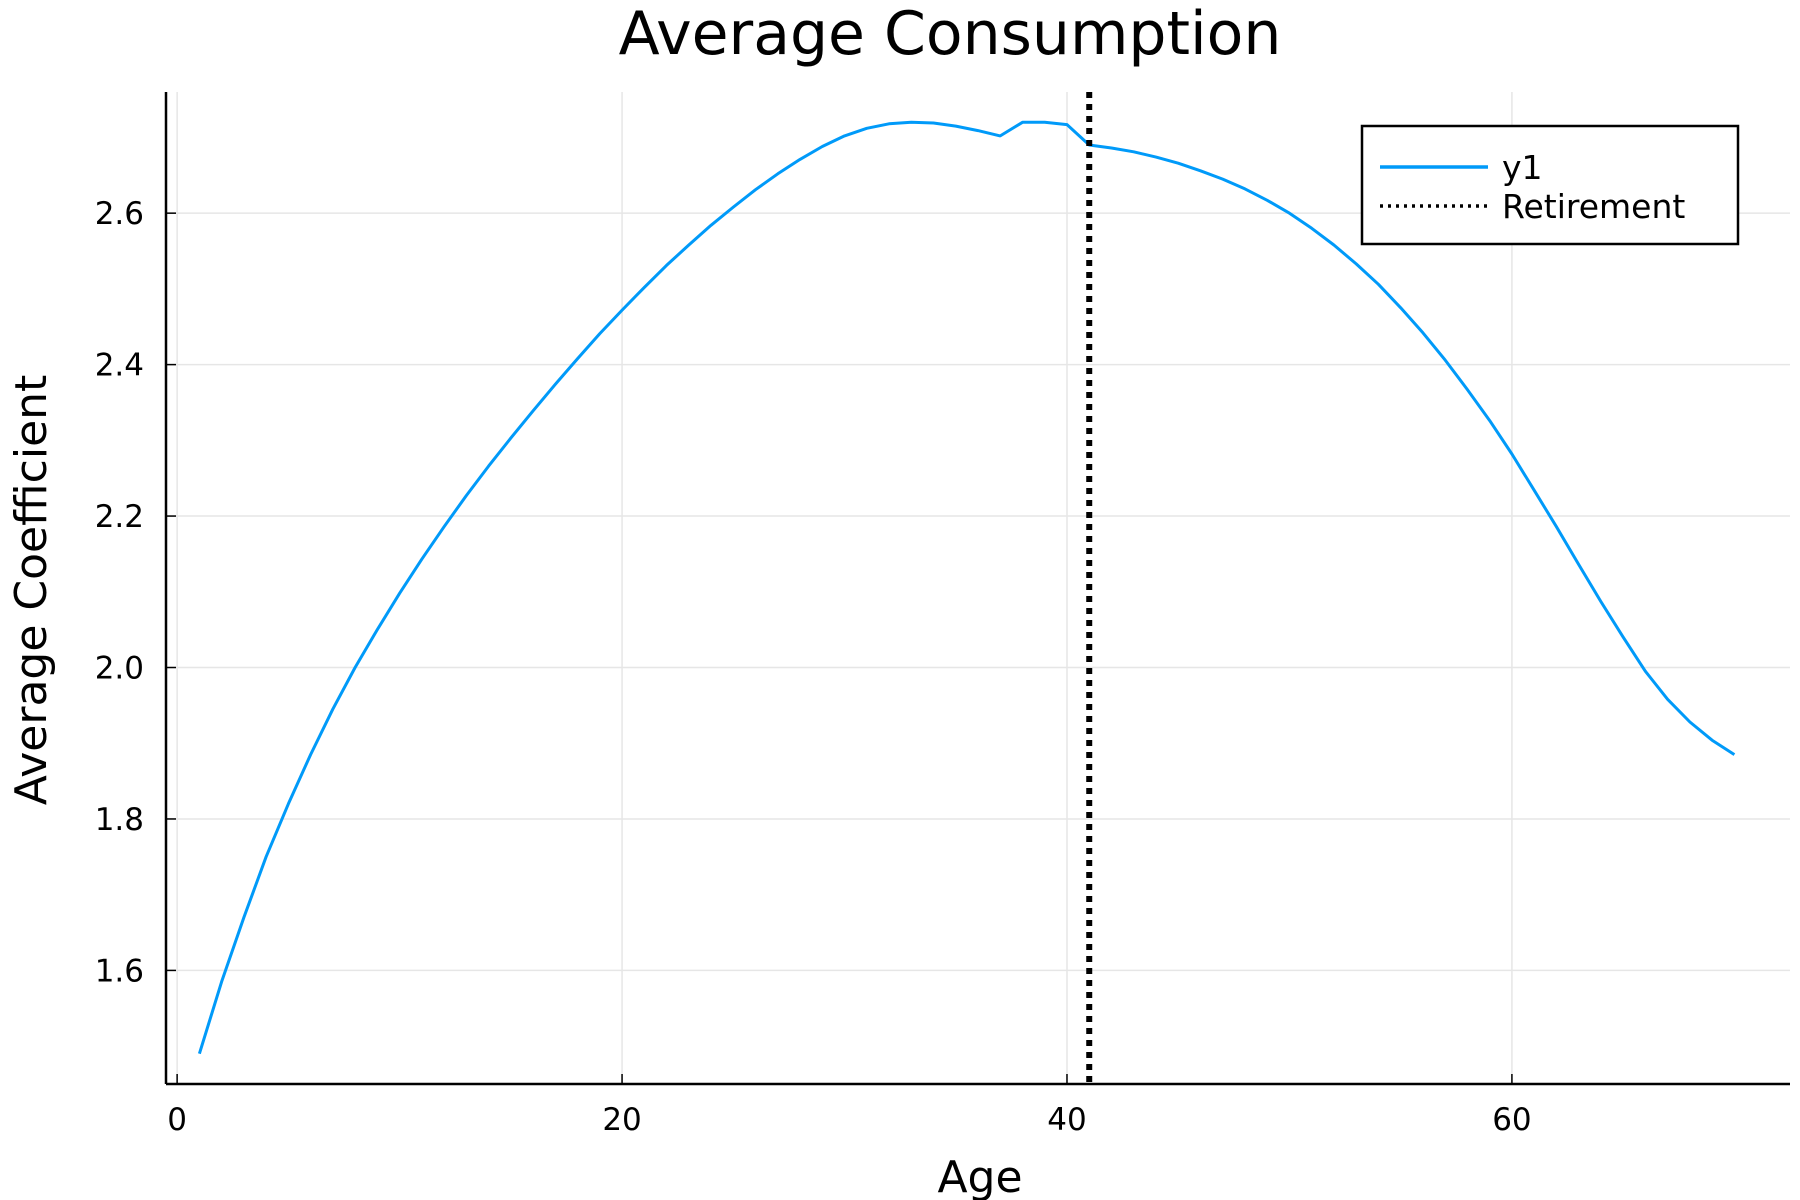 The height and width of the screenshot is (1200, 1800). I want to click on y-tick-label: 1.8, so click(119, 820).